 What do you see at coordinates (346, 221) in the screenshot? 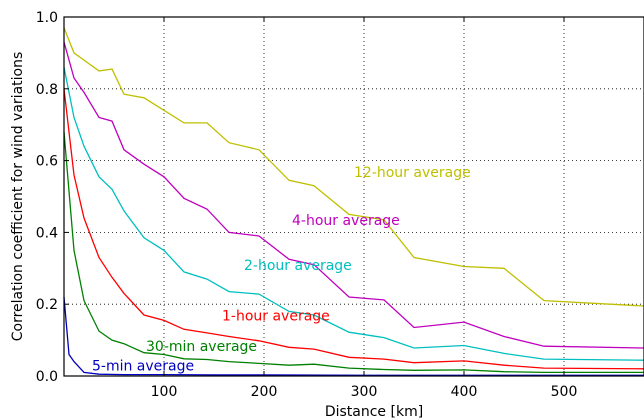
I see `series-label-4-hour-average: 4-hour average` at bounding box center [346, 221].